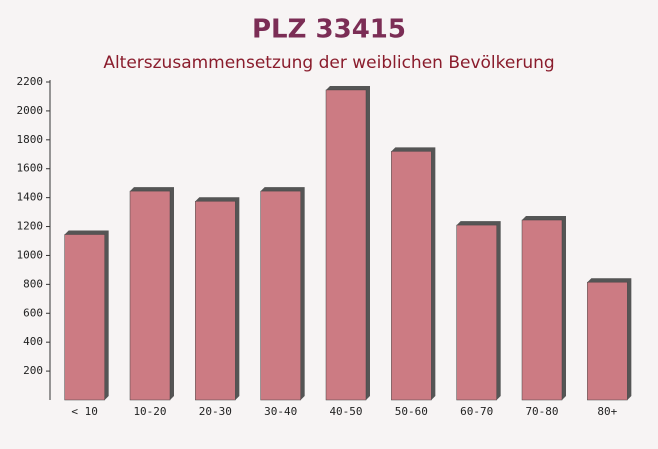 The width and height of the screenshot is (658, 449). What do you see at coordinates (30, 254) in the screenshot?
I see `y-tick-label: 1000` at bounding box center [30, 254].